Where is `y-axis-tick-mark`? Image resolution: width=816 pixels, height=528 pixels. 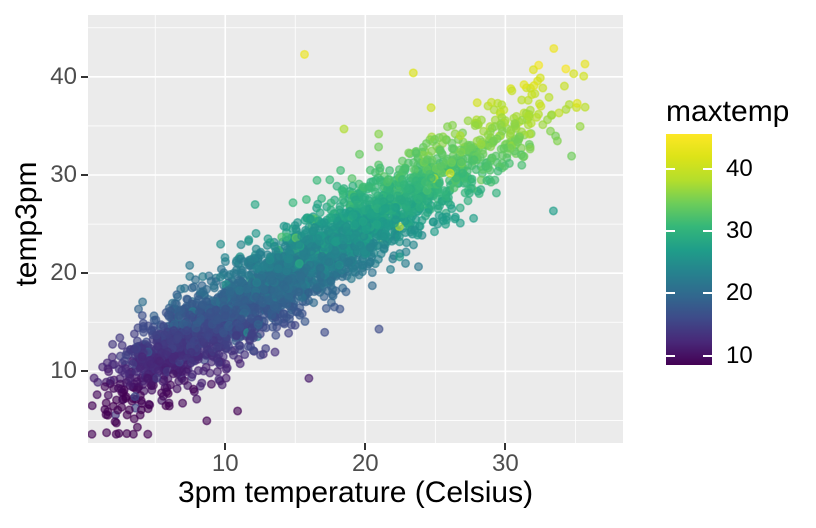
y-axis-tick-mark is located at coordinates (84, 76).